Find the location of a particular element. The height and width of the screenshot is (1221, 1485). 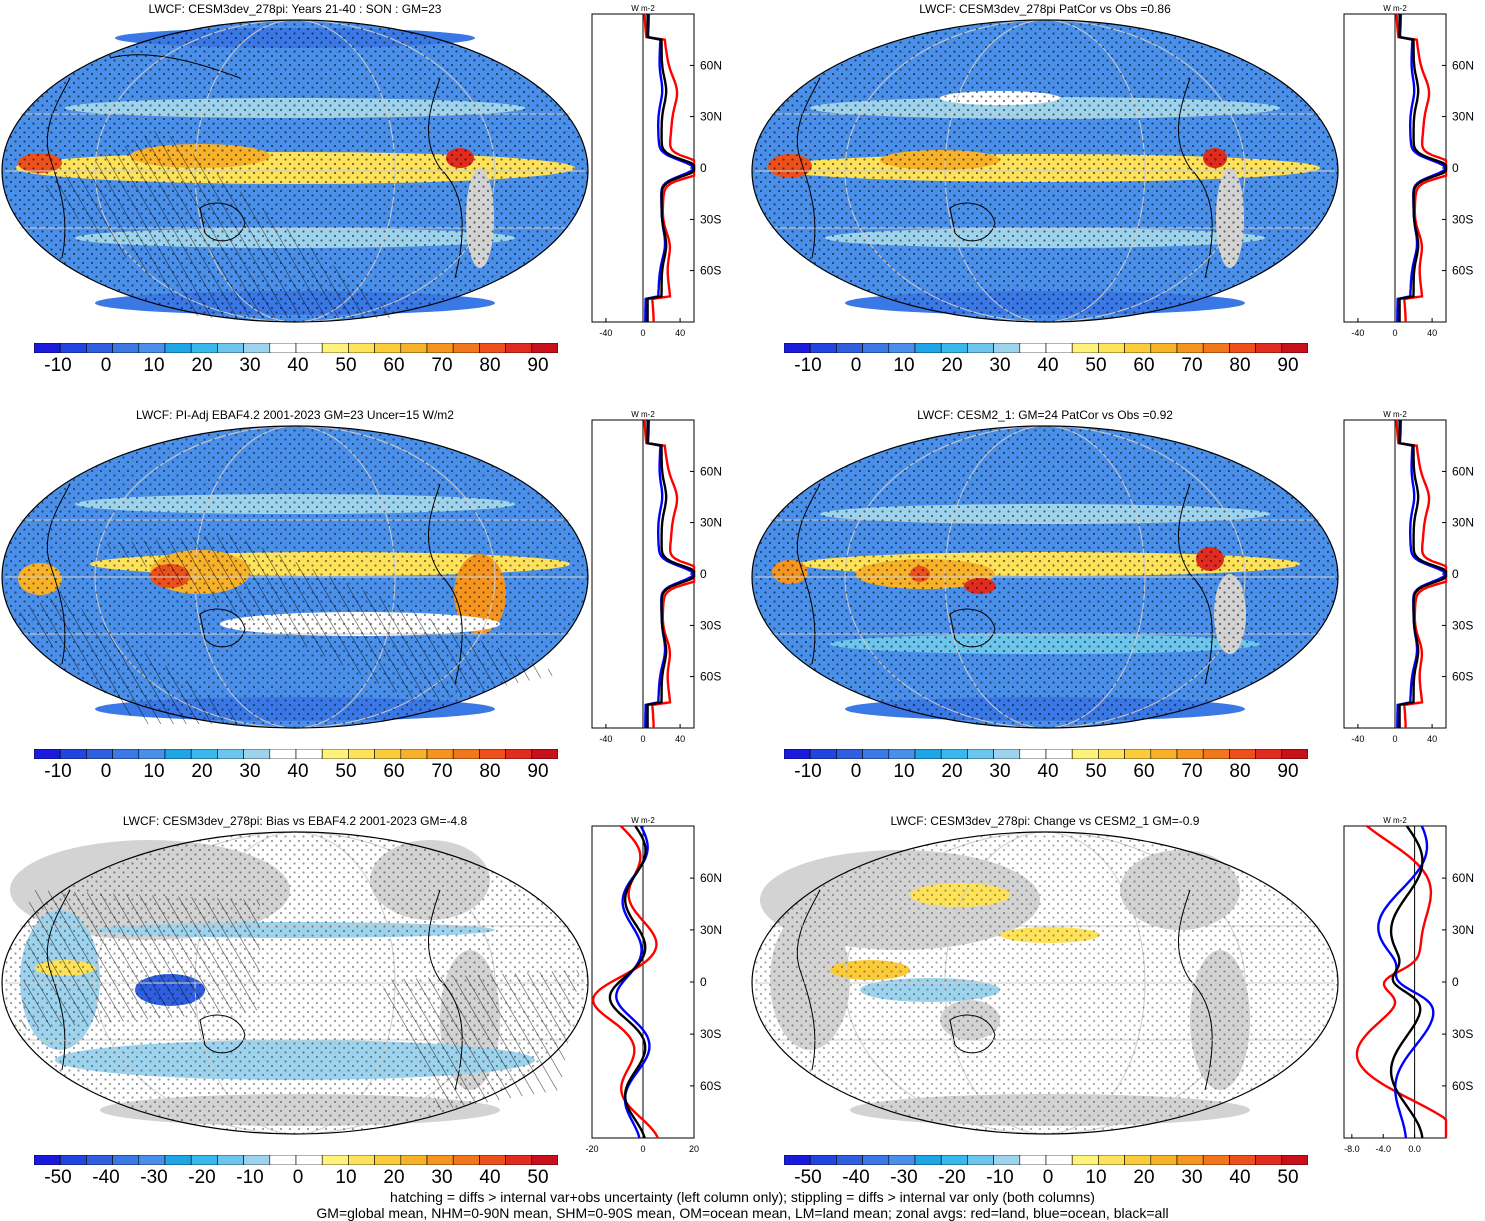

zonal-mean-plot: W m-2 -40 0 40 60N 30N 0 30S 60S is located at coordinates (656, 171).